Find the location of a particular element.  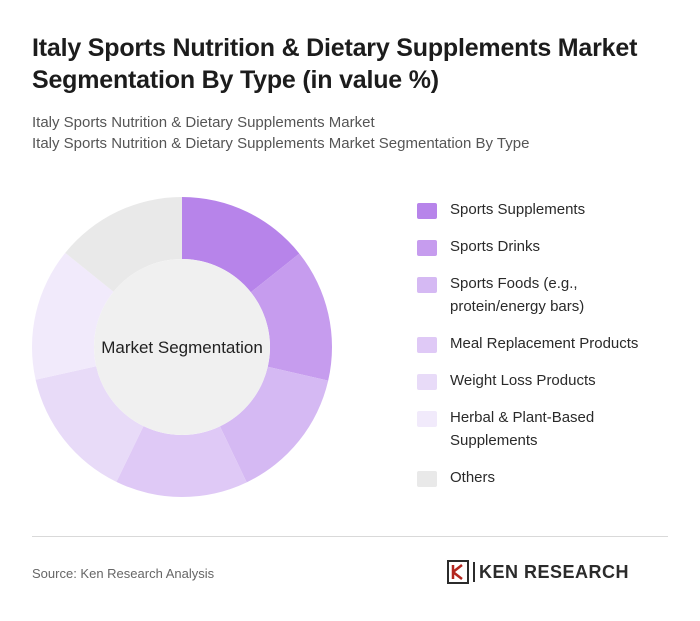

donut-center is located at coordinates (182, 347).